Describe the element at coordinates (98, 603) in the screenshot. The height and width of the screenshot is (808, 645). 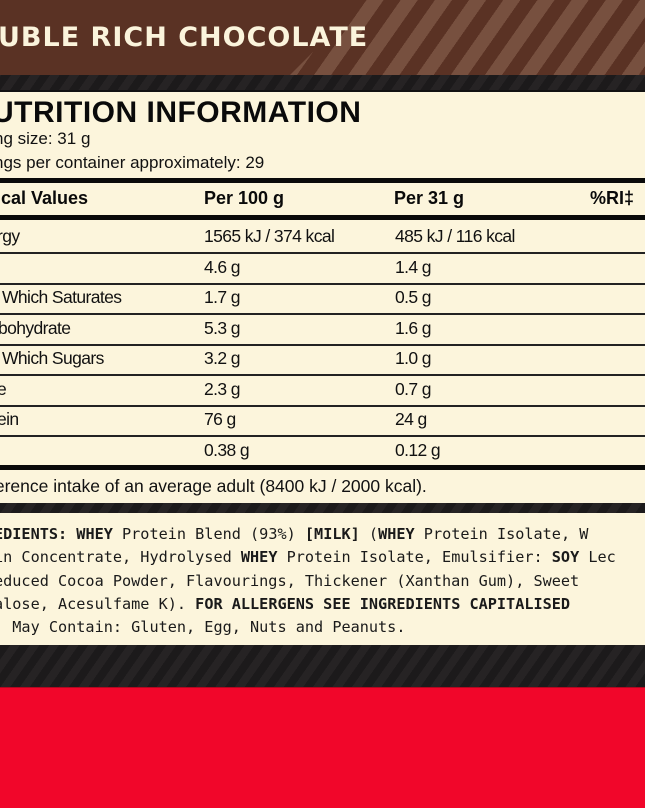
I see `ingredient-text: alose, Acesulfame K).` at that location.